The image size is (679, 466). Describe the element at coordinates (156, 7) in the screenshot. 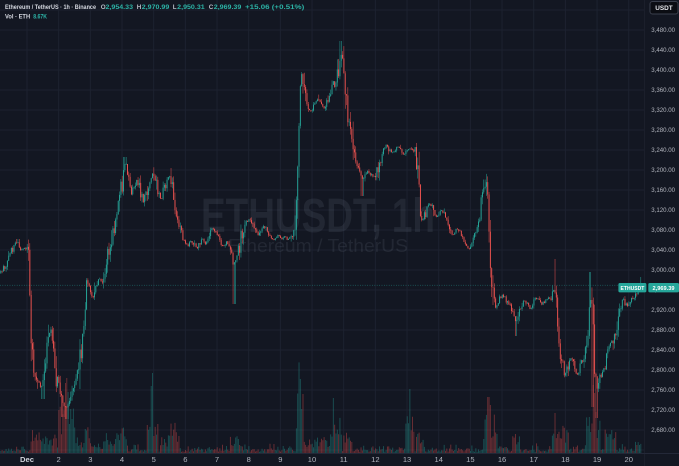

I see `svg-text: 2,970.99` at that location.